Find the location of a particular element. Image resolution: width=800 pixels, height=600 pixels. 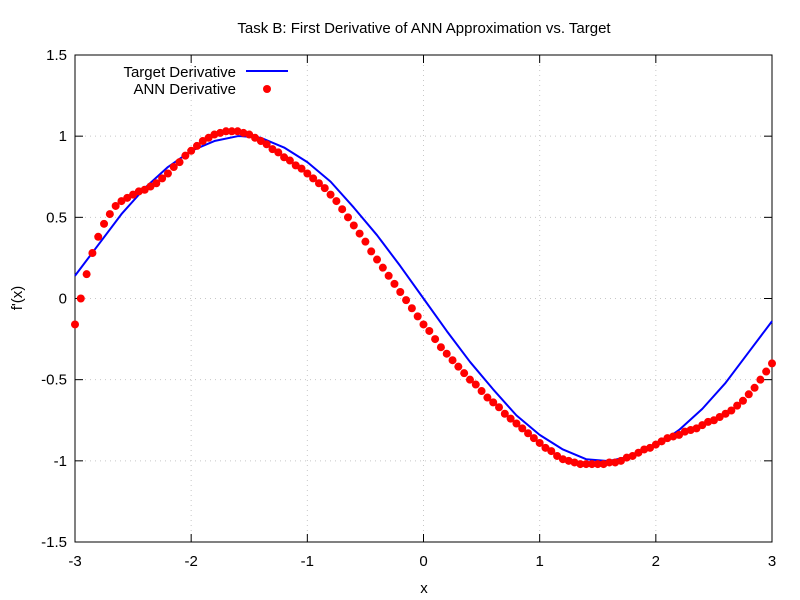

y-tick-label: 1.5 is located at coordinates (56, 55).